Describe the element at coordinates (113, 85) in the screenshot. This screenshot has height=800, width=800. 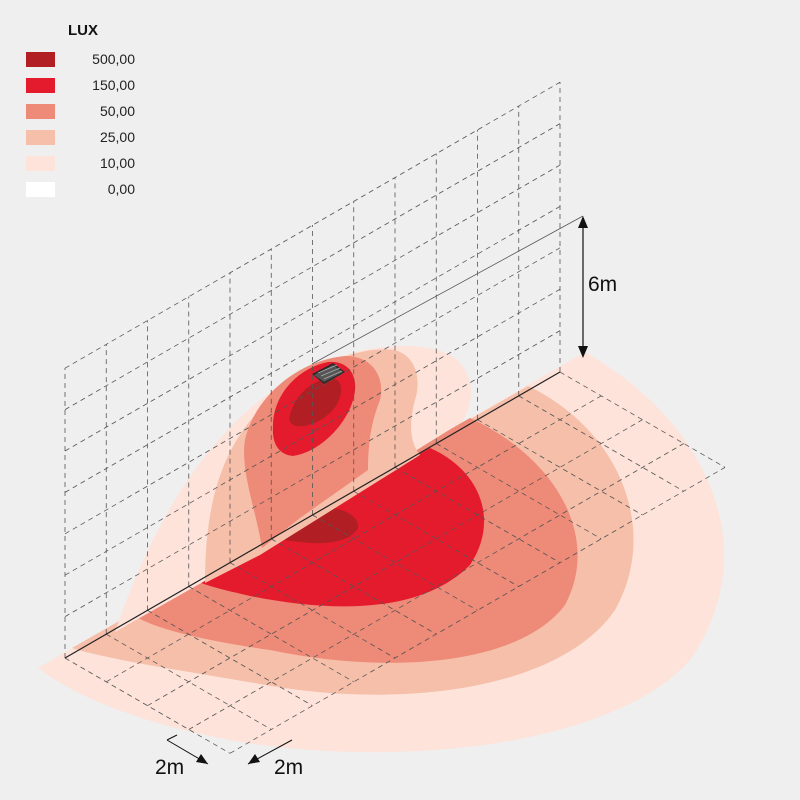
I see `legend-label: 150,00` at that location.